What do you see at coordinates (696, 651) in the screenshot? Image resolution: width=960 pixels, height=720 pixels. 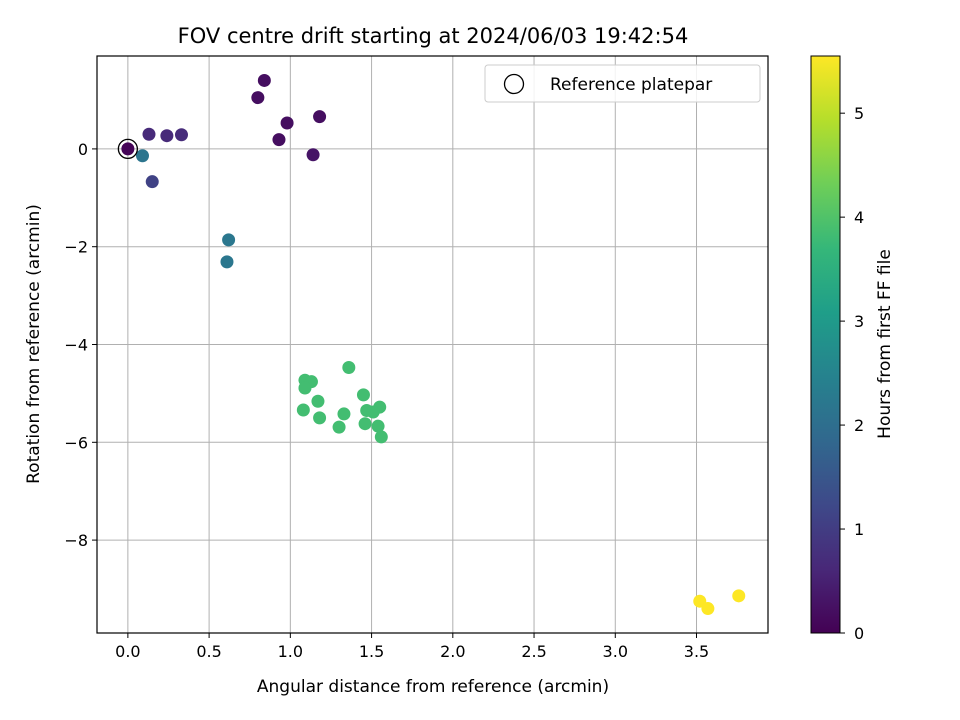 I see `x-tick-label: 3.5` at bounding box center [696, 651].